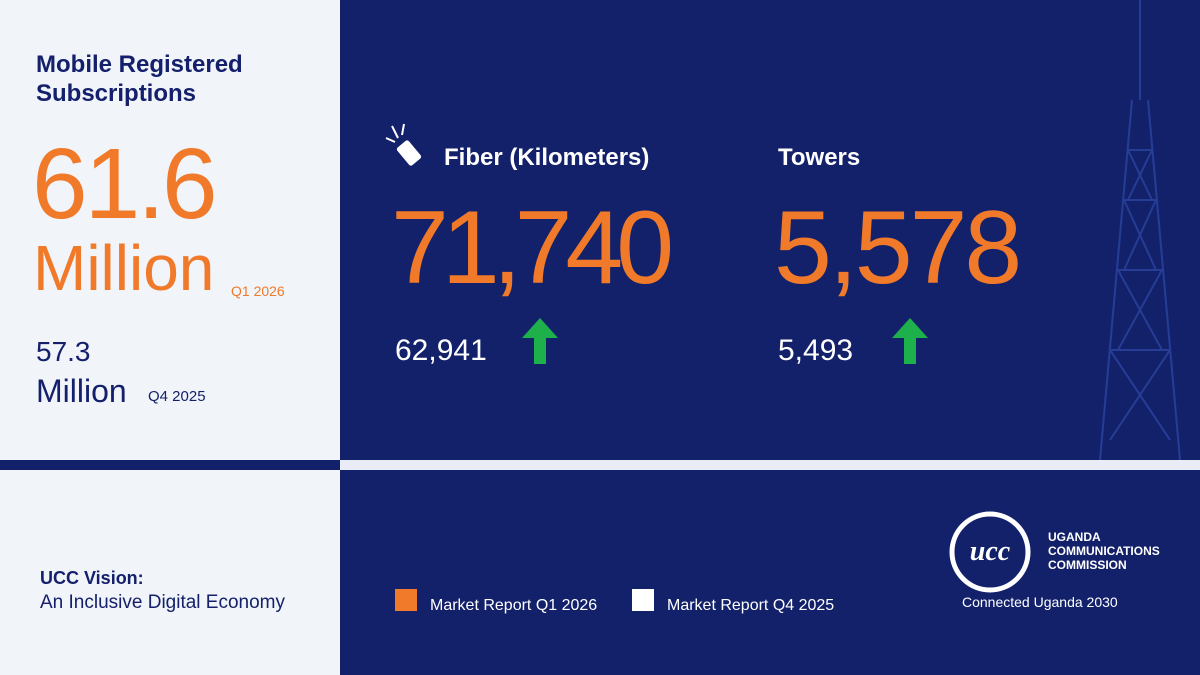 The height and width of the screenshot is (675, 1200). What do you see at coordinates (532, 248) in the screenshot?
I see `metric-current: 71,740` at bounding box center [532, 248].